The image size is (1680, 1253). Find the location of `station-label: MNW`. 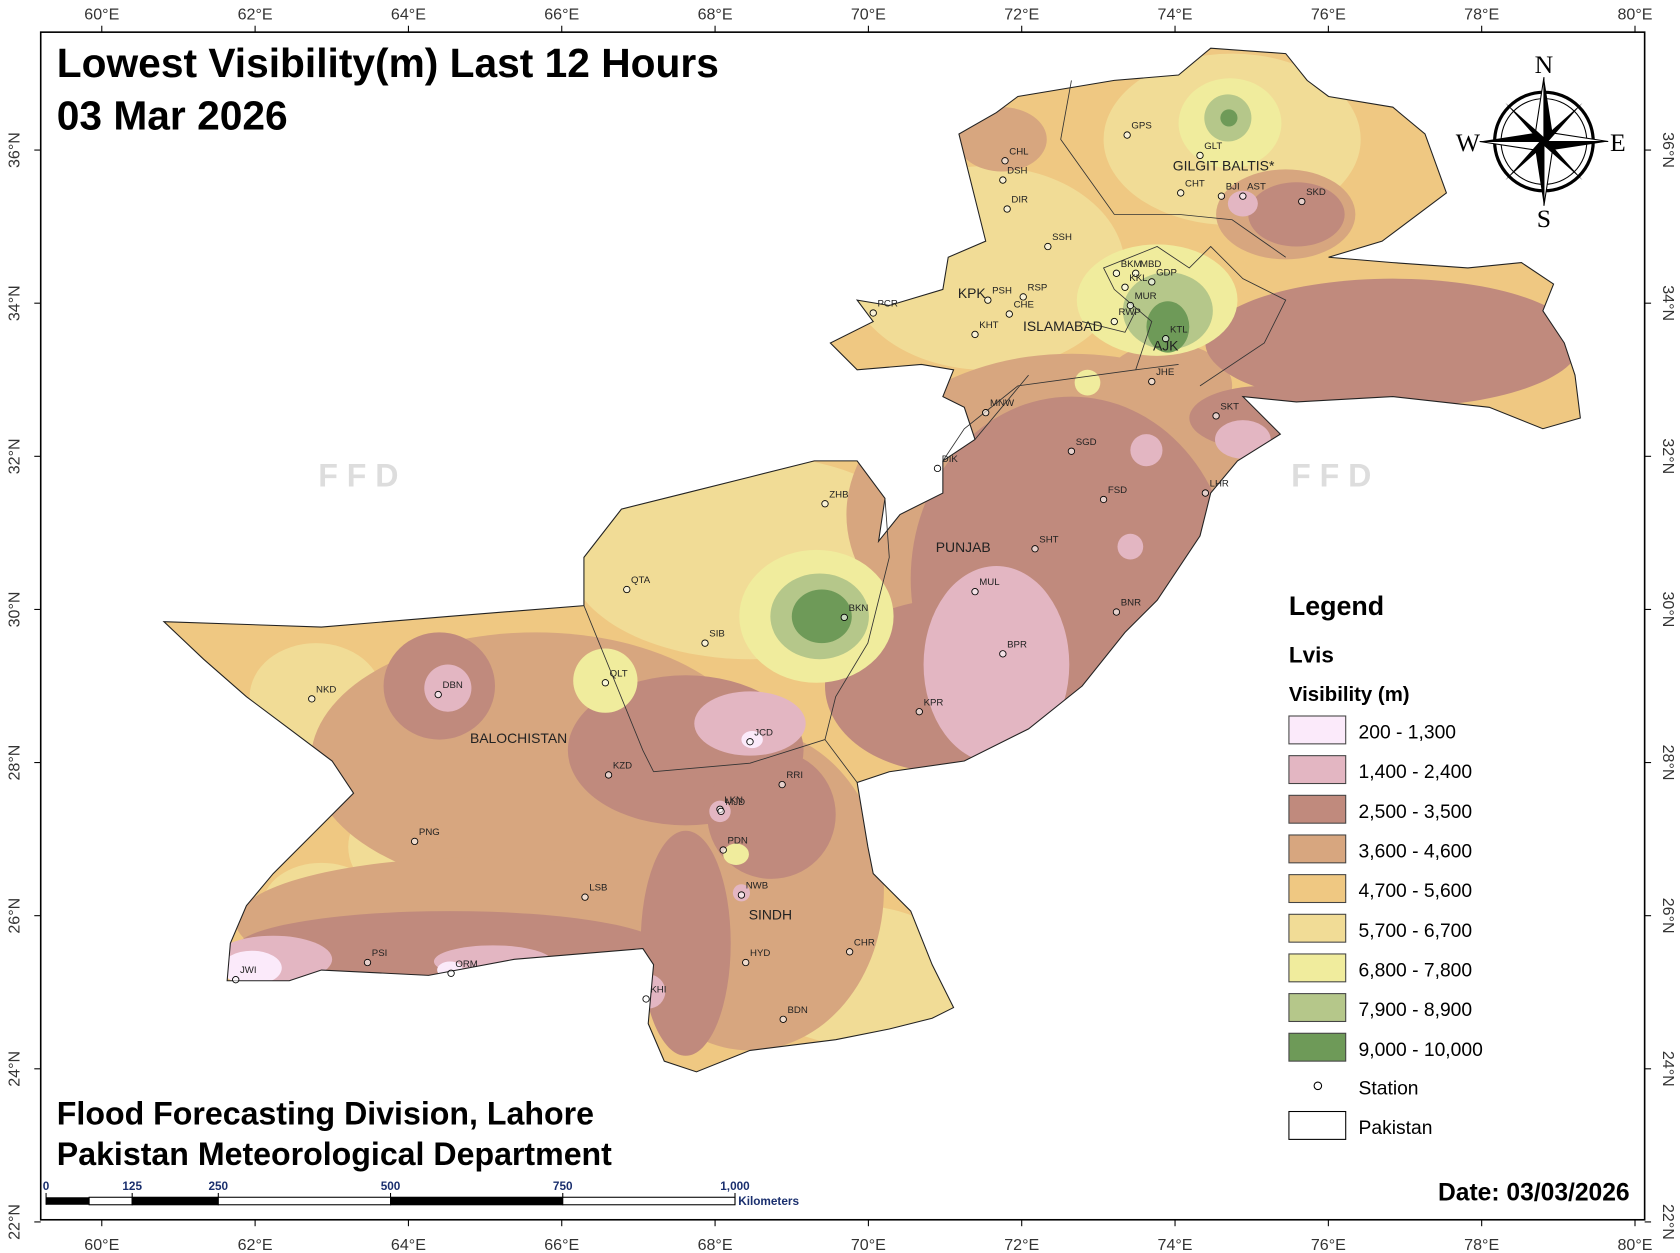

station-label: MNW is located at coordinates (1002, 403).